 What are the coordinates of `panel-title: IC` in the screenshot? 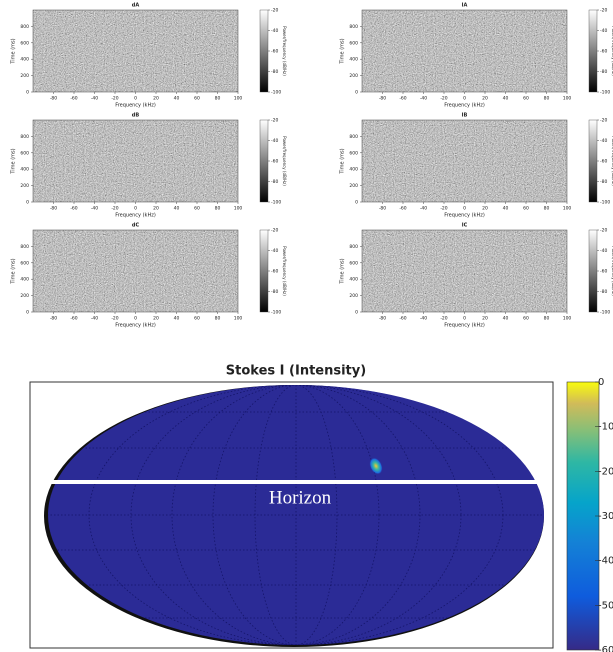 It's located at (465, 226).